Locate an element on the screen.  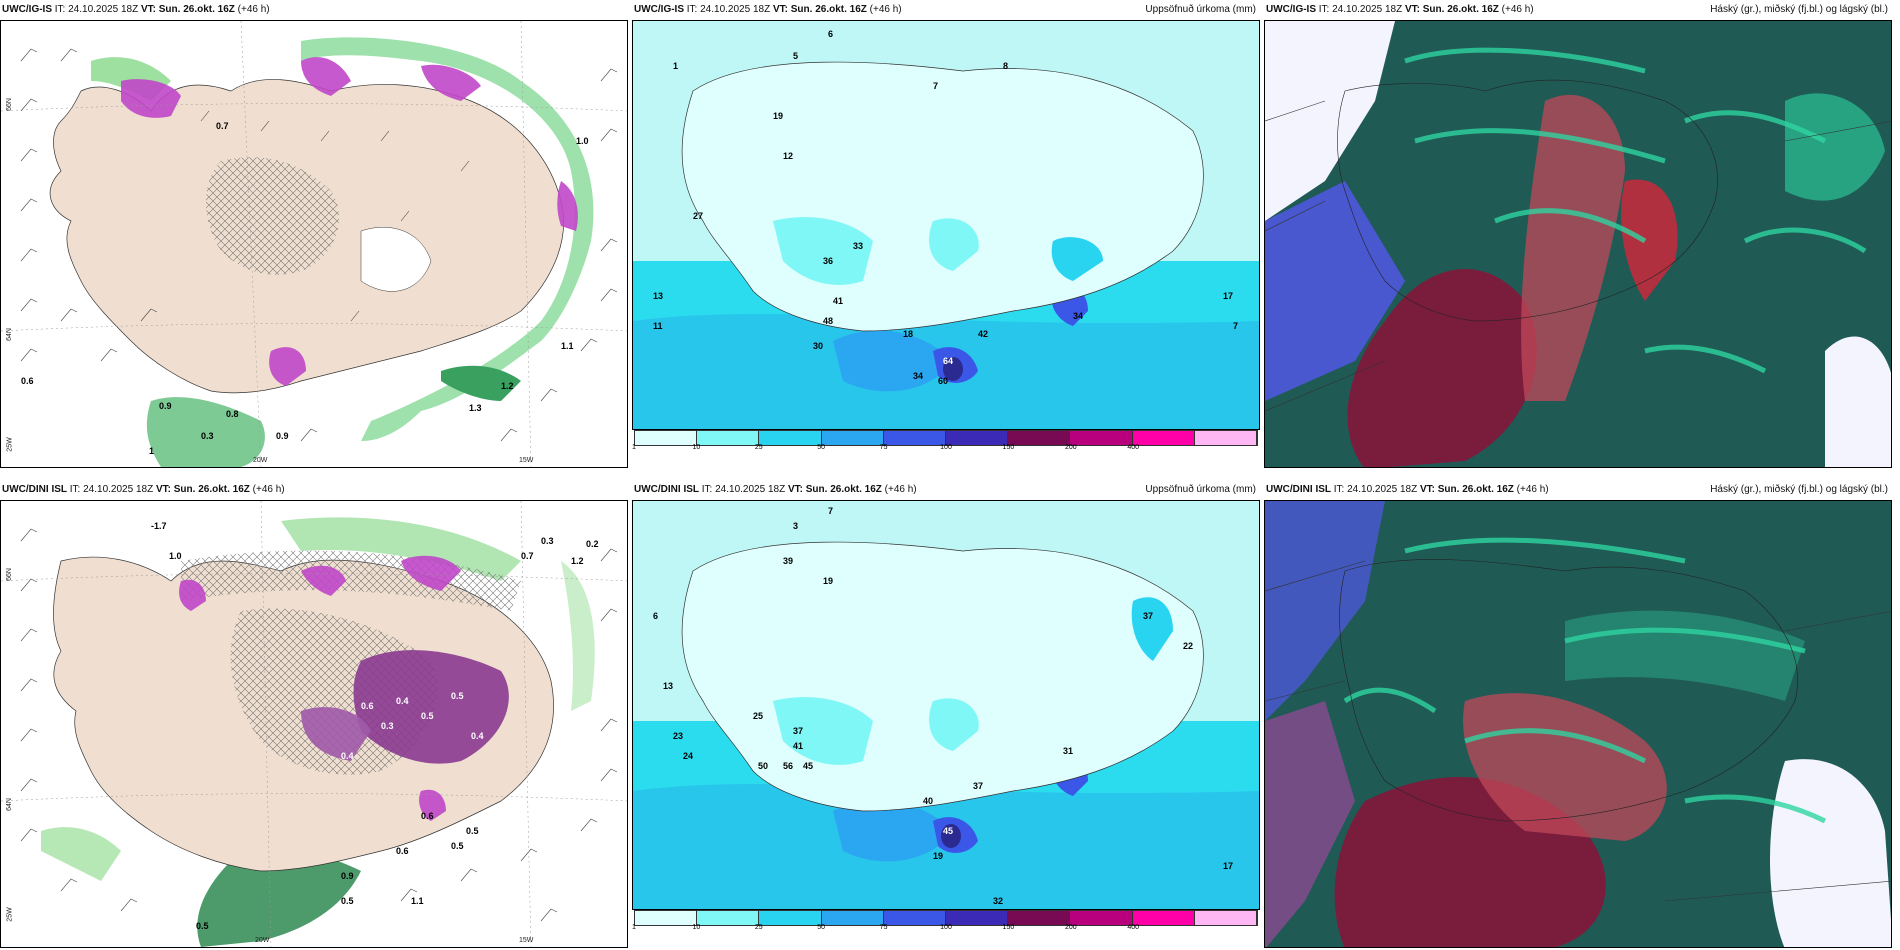
precip-value: 48 is located at coordinates (828, 321).